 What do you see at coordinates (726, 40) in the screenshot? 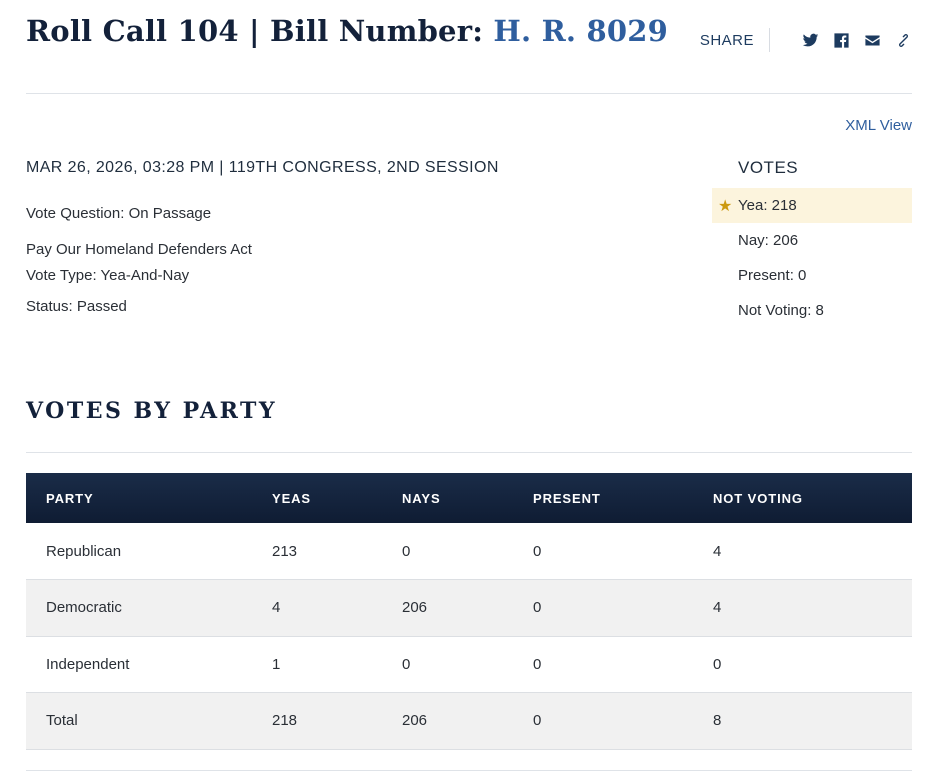
I see `share-label: SHARE` at bounding box center [726, 40].